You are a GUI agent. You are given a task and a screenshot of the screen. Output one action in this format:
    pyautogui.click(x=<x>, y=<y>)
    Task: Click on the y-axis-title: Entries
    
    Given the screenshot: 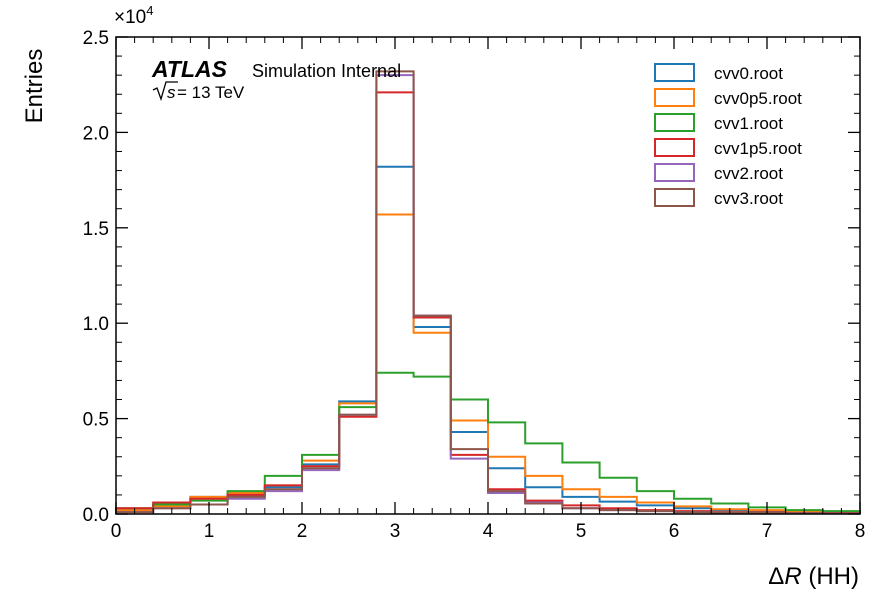 What is the action you would take?
    pyautogui.click(x=34, y=86)
    